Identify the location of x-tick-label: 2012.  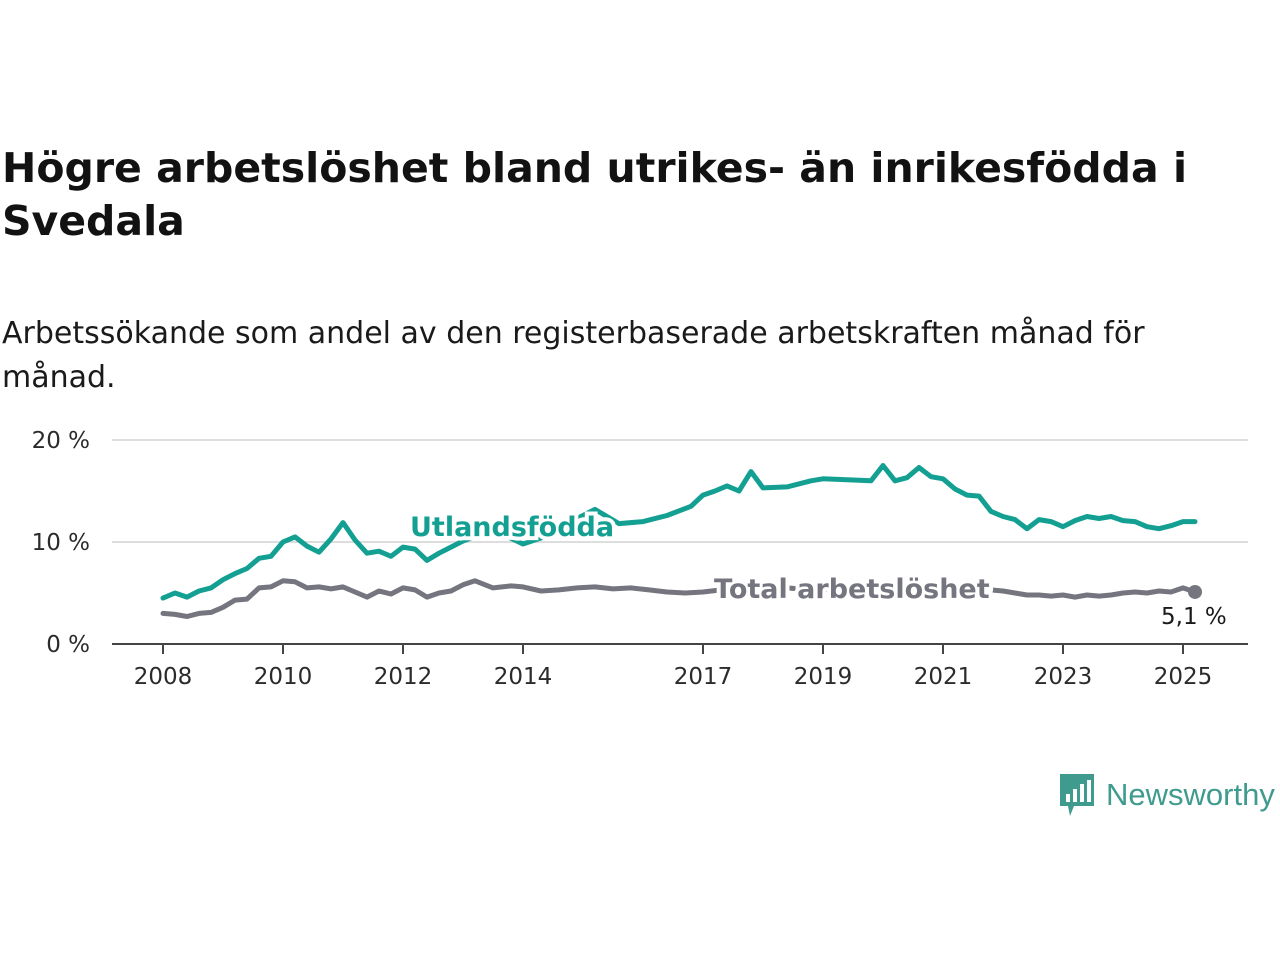
(403, 677).